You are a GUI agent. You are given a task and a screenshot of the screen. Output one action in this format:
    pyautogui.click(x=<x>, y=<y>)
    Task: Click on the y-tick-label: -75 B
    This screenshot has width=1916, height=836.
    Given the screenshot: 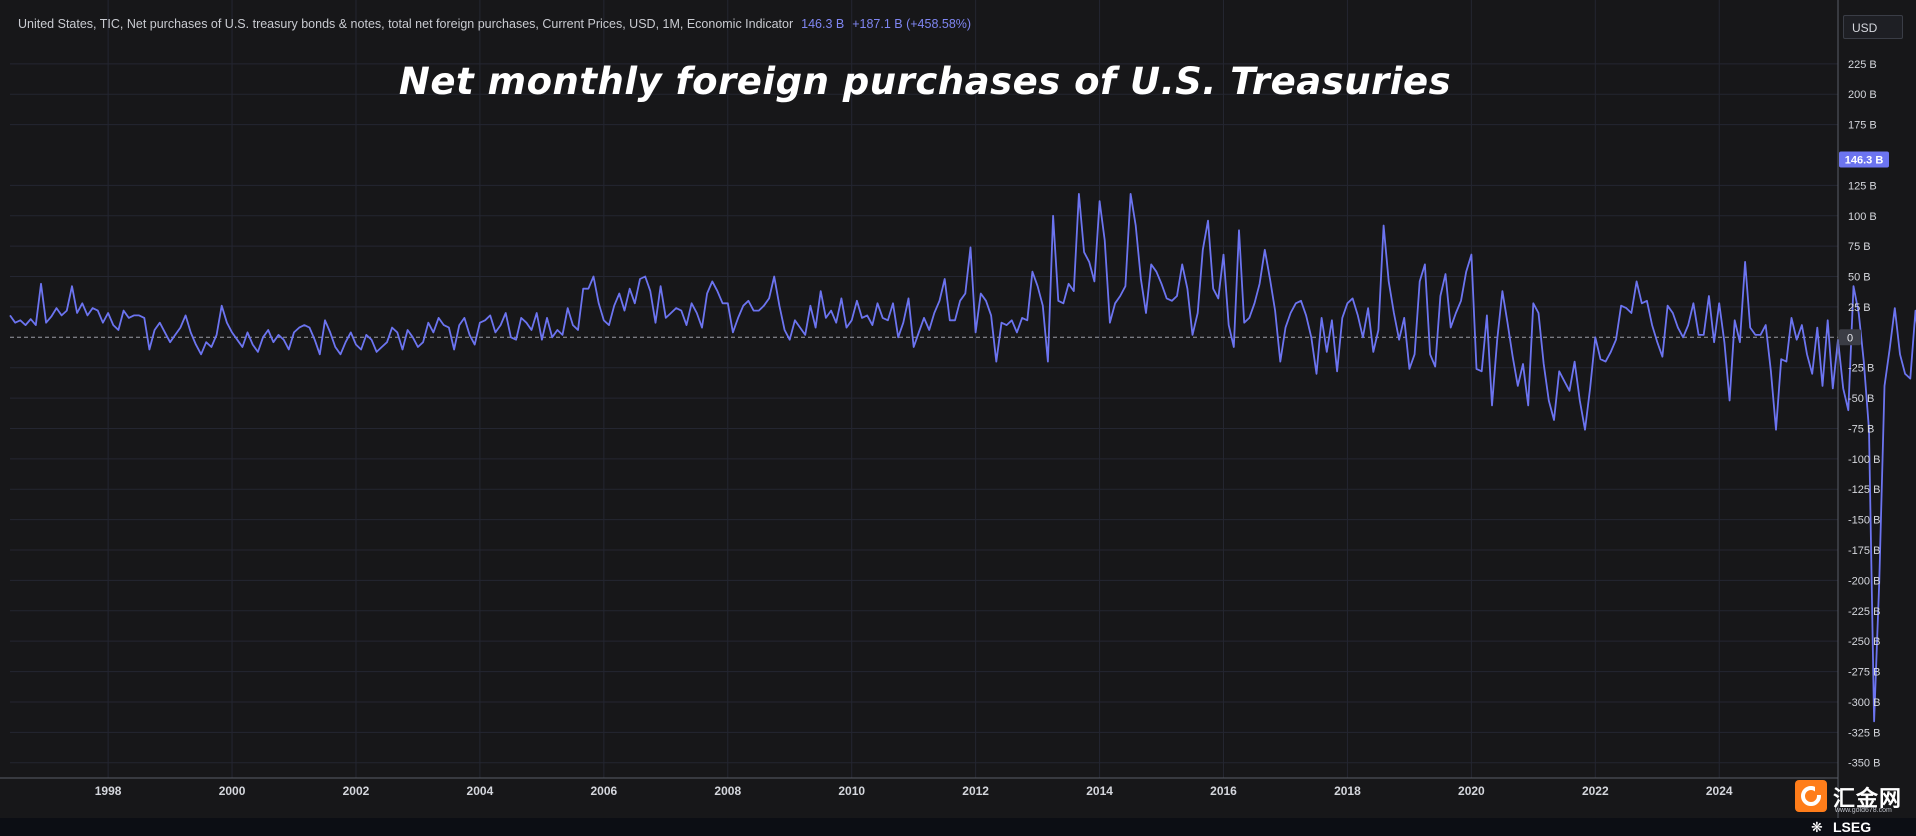 What is the action you would take?
    pyautogui.click(x=1861, y=429)
    